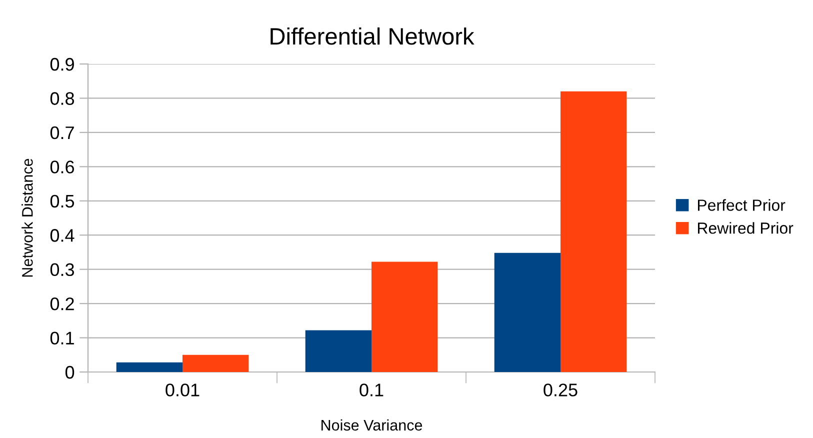  What do you see at coordinates (69, 372) in the screenshot?
I see `y-tick-label: 0` at bounding box center [69, 372].